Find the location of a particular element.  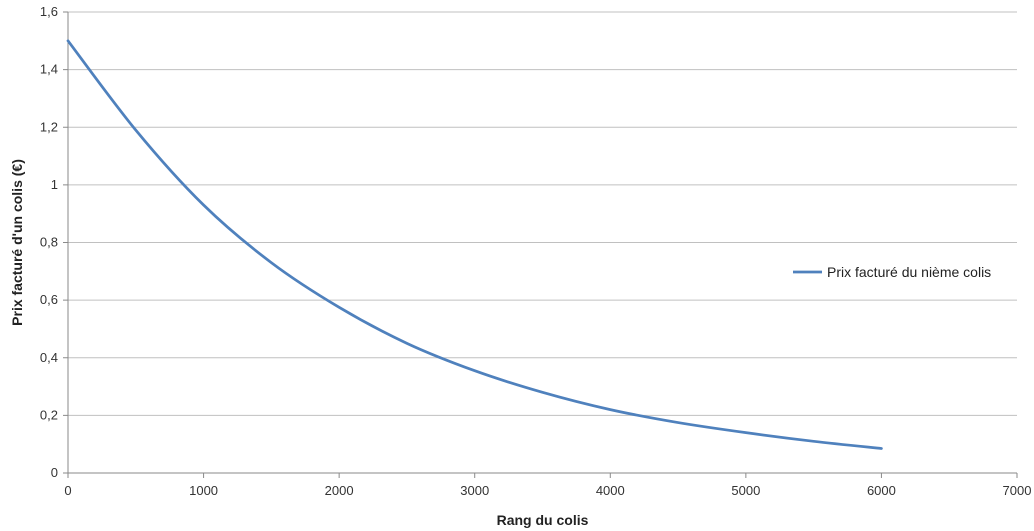

y-tick-label: 1 is located at coordinates (54, 184).